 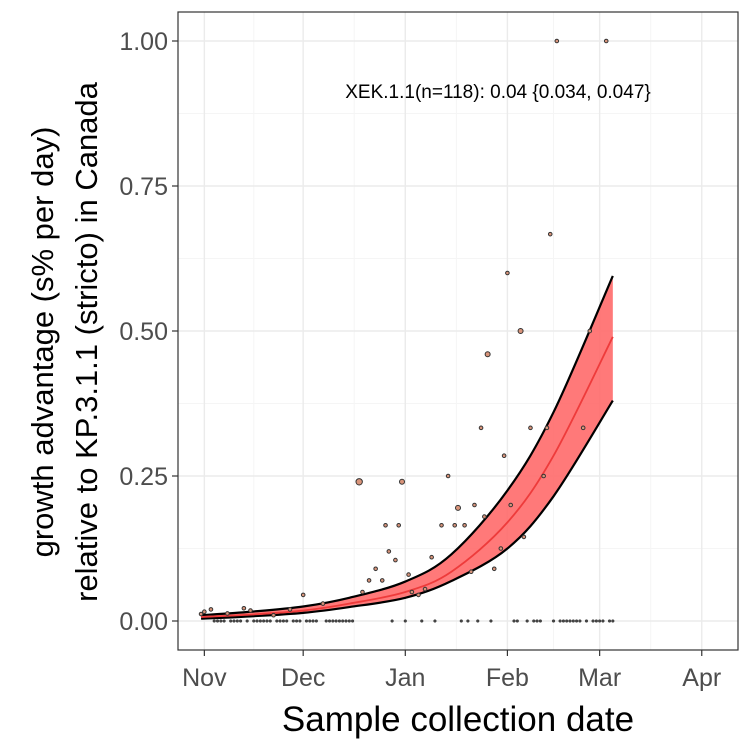 What do you see at coordinates (42, 342) in the screenshot?
I see `y-axis-title-line1: growth advantage (s% per day)` at bounding box center [42, 342].